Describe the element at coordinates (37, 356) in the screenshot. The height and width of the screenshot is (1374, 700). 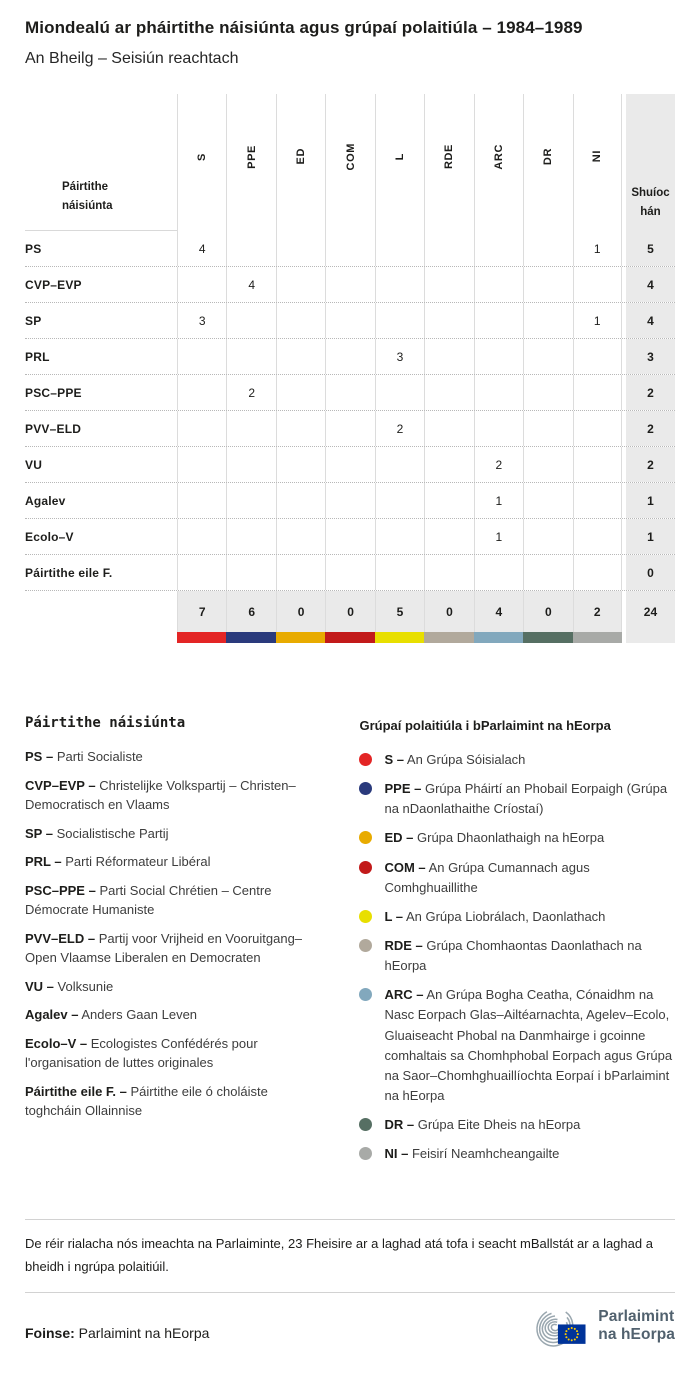
I see `party-name: PRL` at that location.